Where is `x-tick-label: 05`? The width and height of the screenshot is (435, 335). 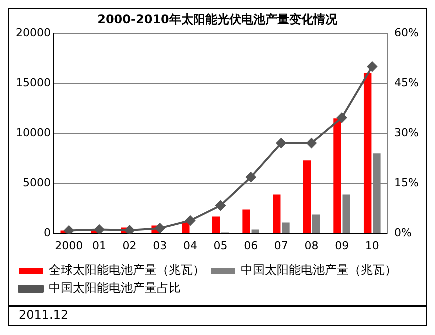 x-tick-label: 05 is located at coordinates (221, 245).